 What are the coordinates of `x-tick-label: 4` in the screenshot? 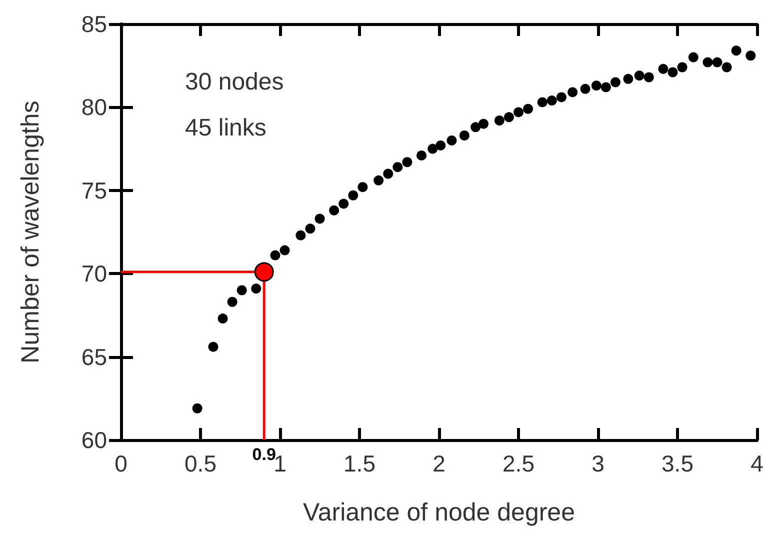 It's located at (757, 463).